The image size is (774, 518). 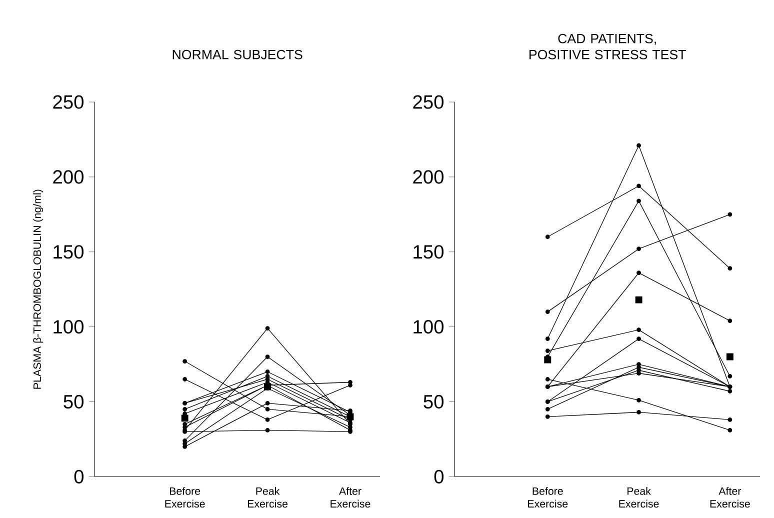 I want to click on chart-title: NORMAL SUBJECTS, so click(x=237, y=55).